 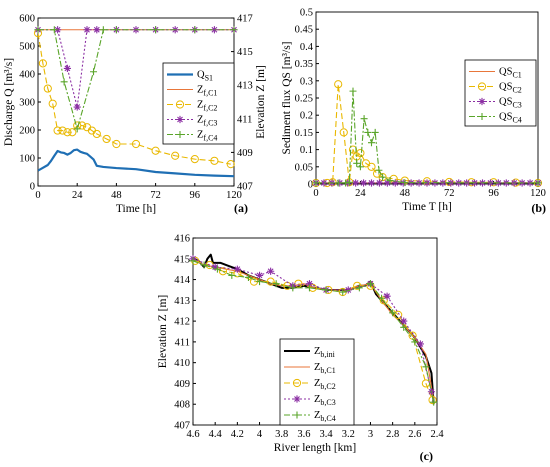 I want to click on y-axis-label-left-a: Discharge Q [m³/s], so click(x=9, y=102).